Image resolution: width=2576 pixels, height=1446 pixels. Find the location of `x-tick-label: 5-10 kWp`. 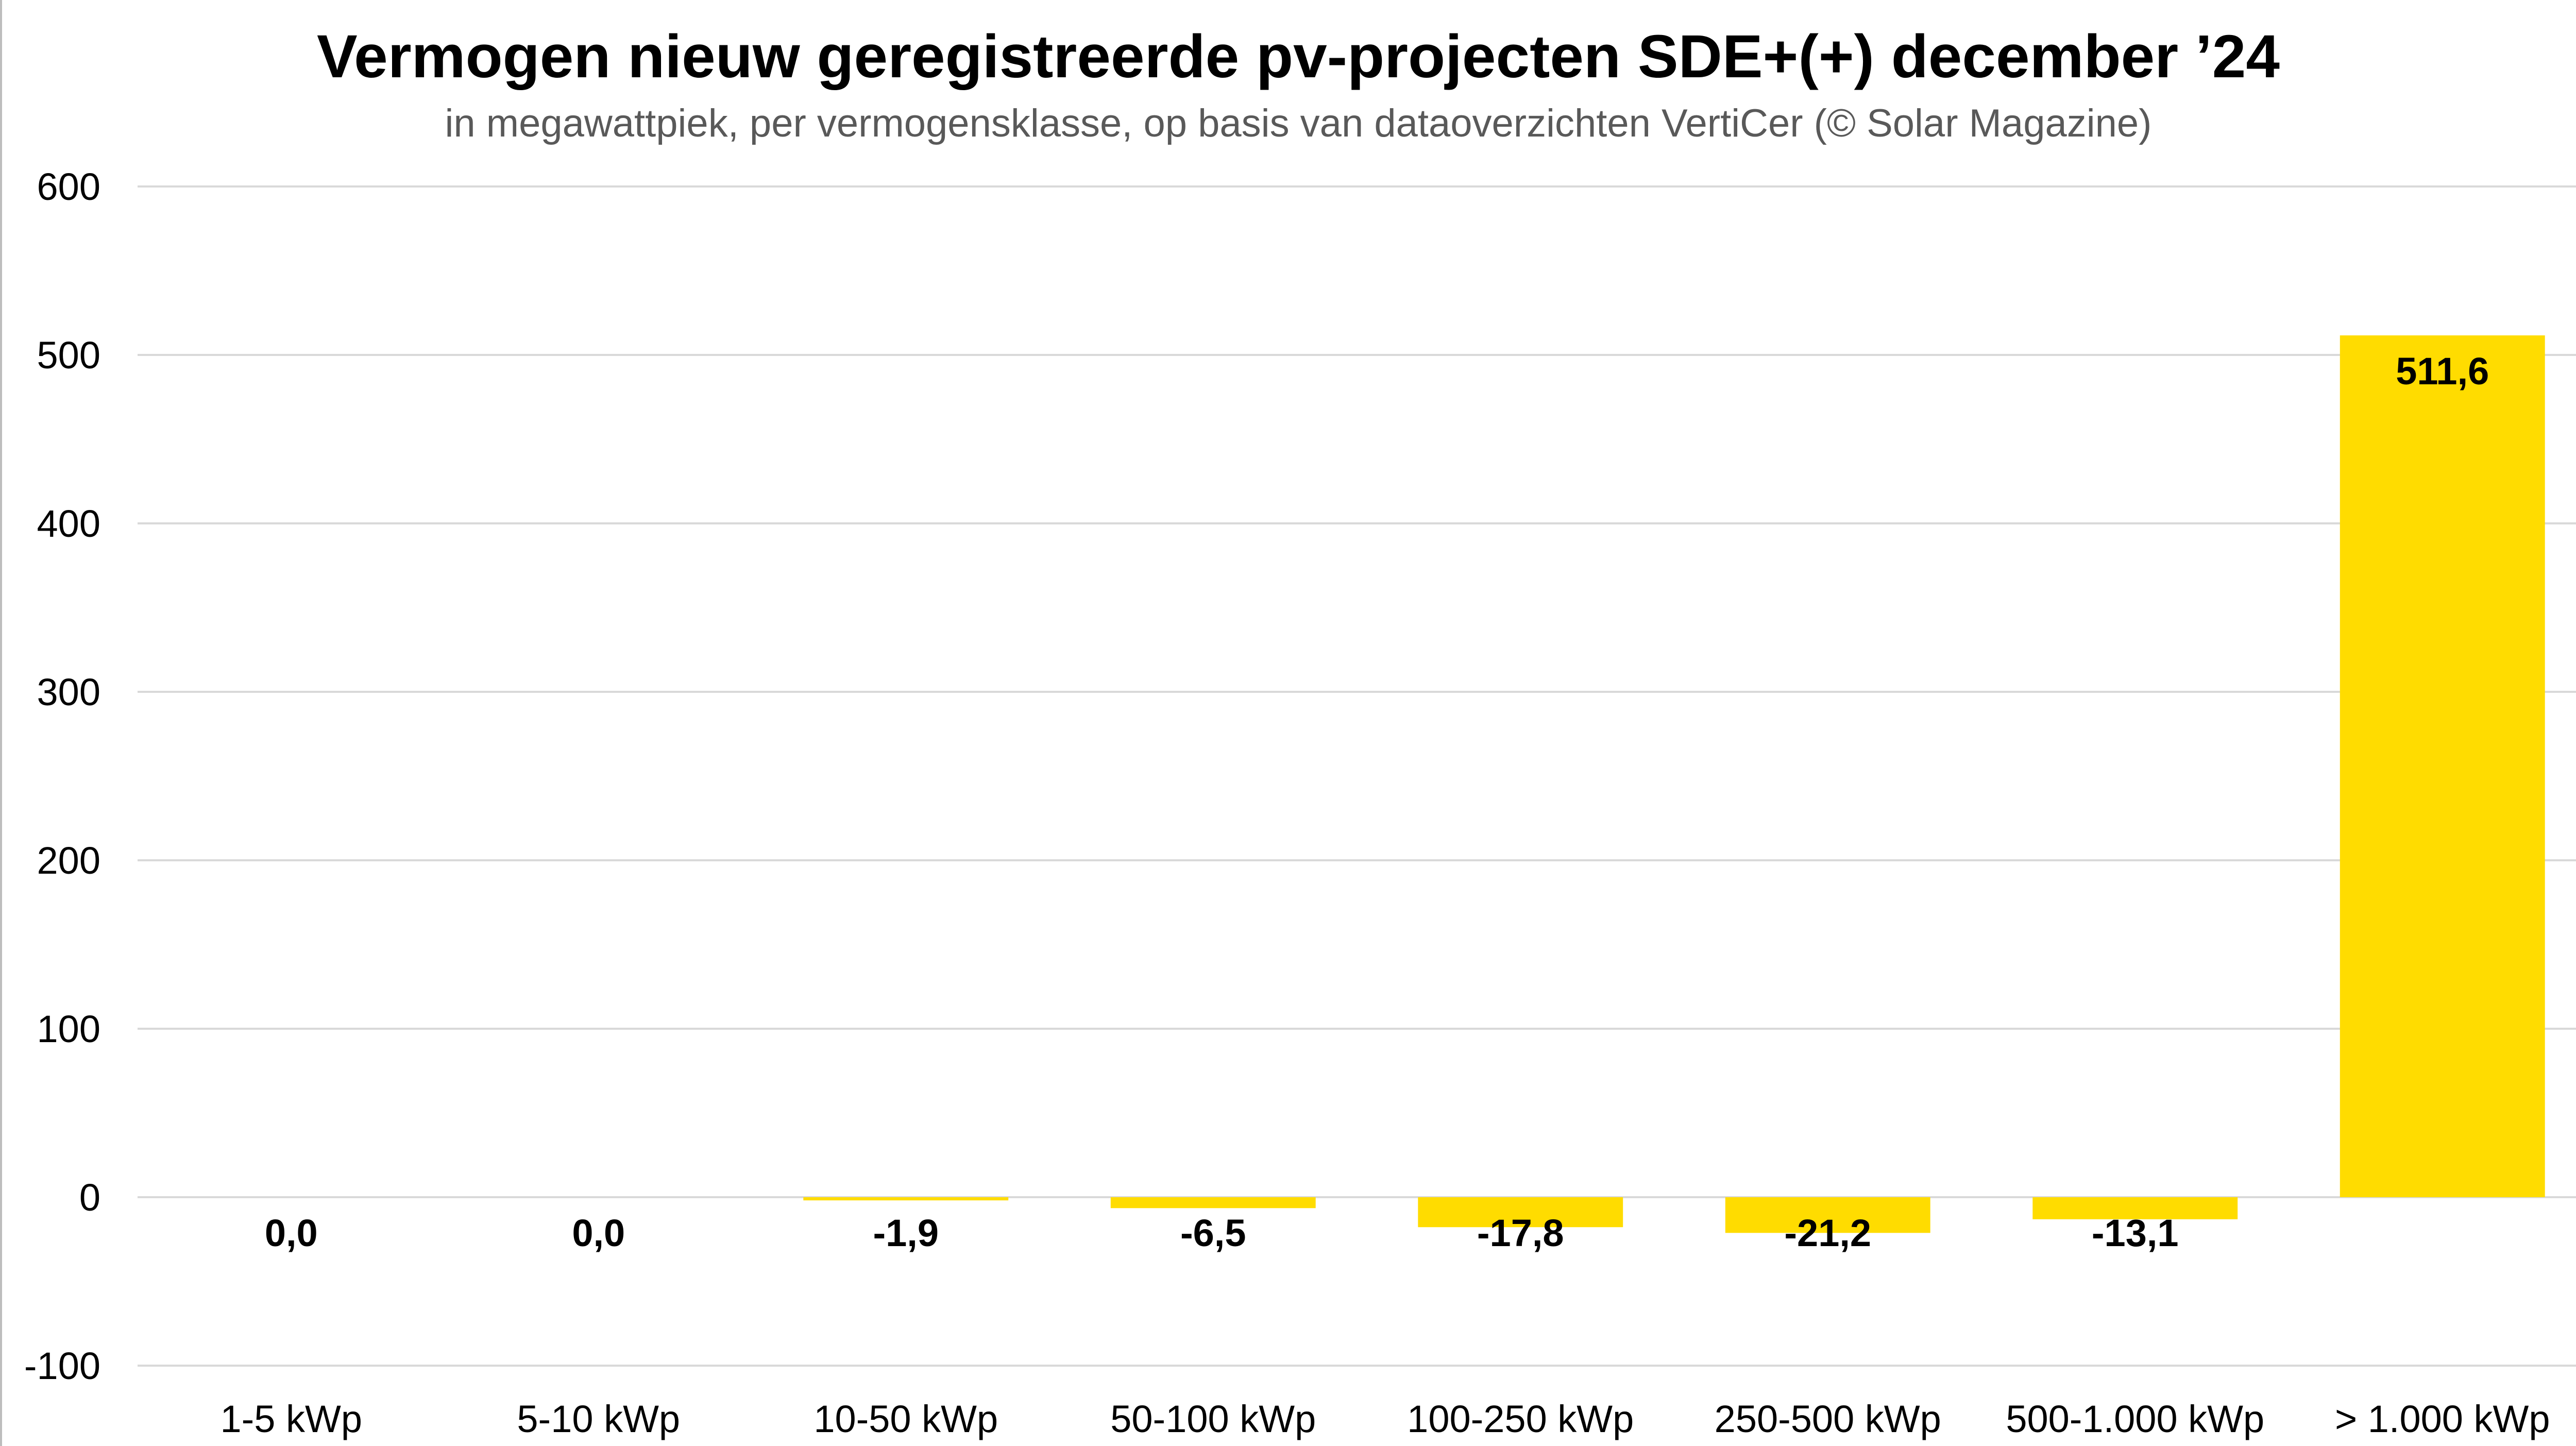

x-tick-label: 5-10 kWp is located at coordinates (598, 1419).